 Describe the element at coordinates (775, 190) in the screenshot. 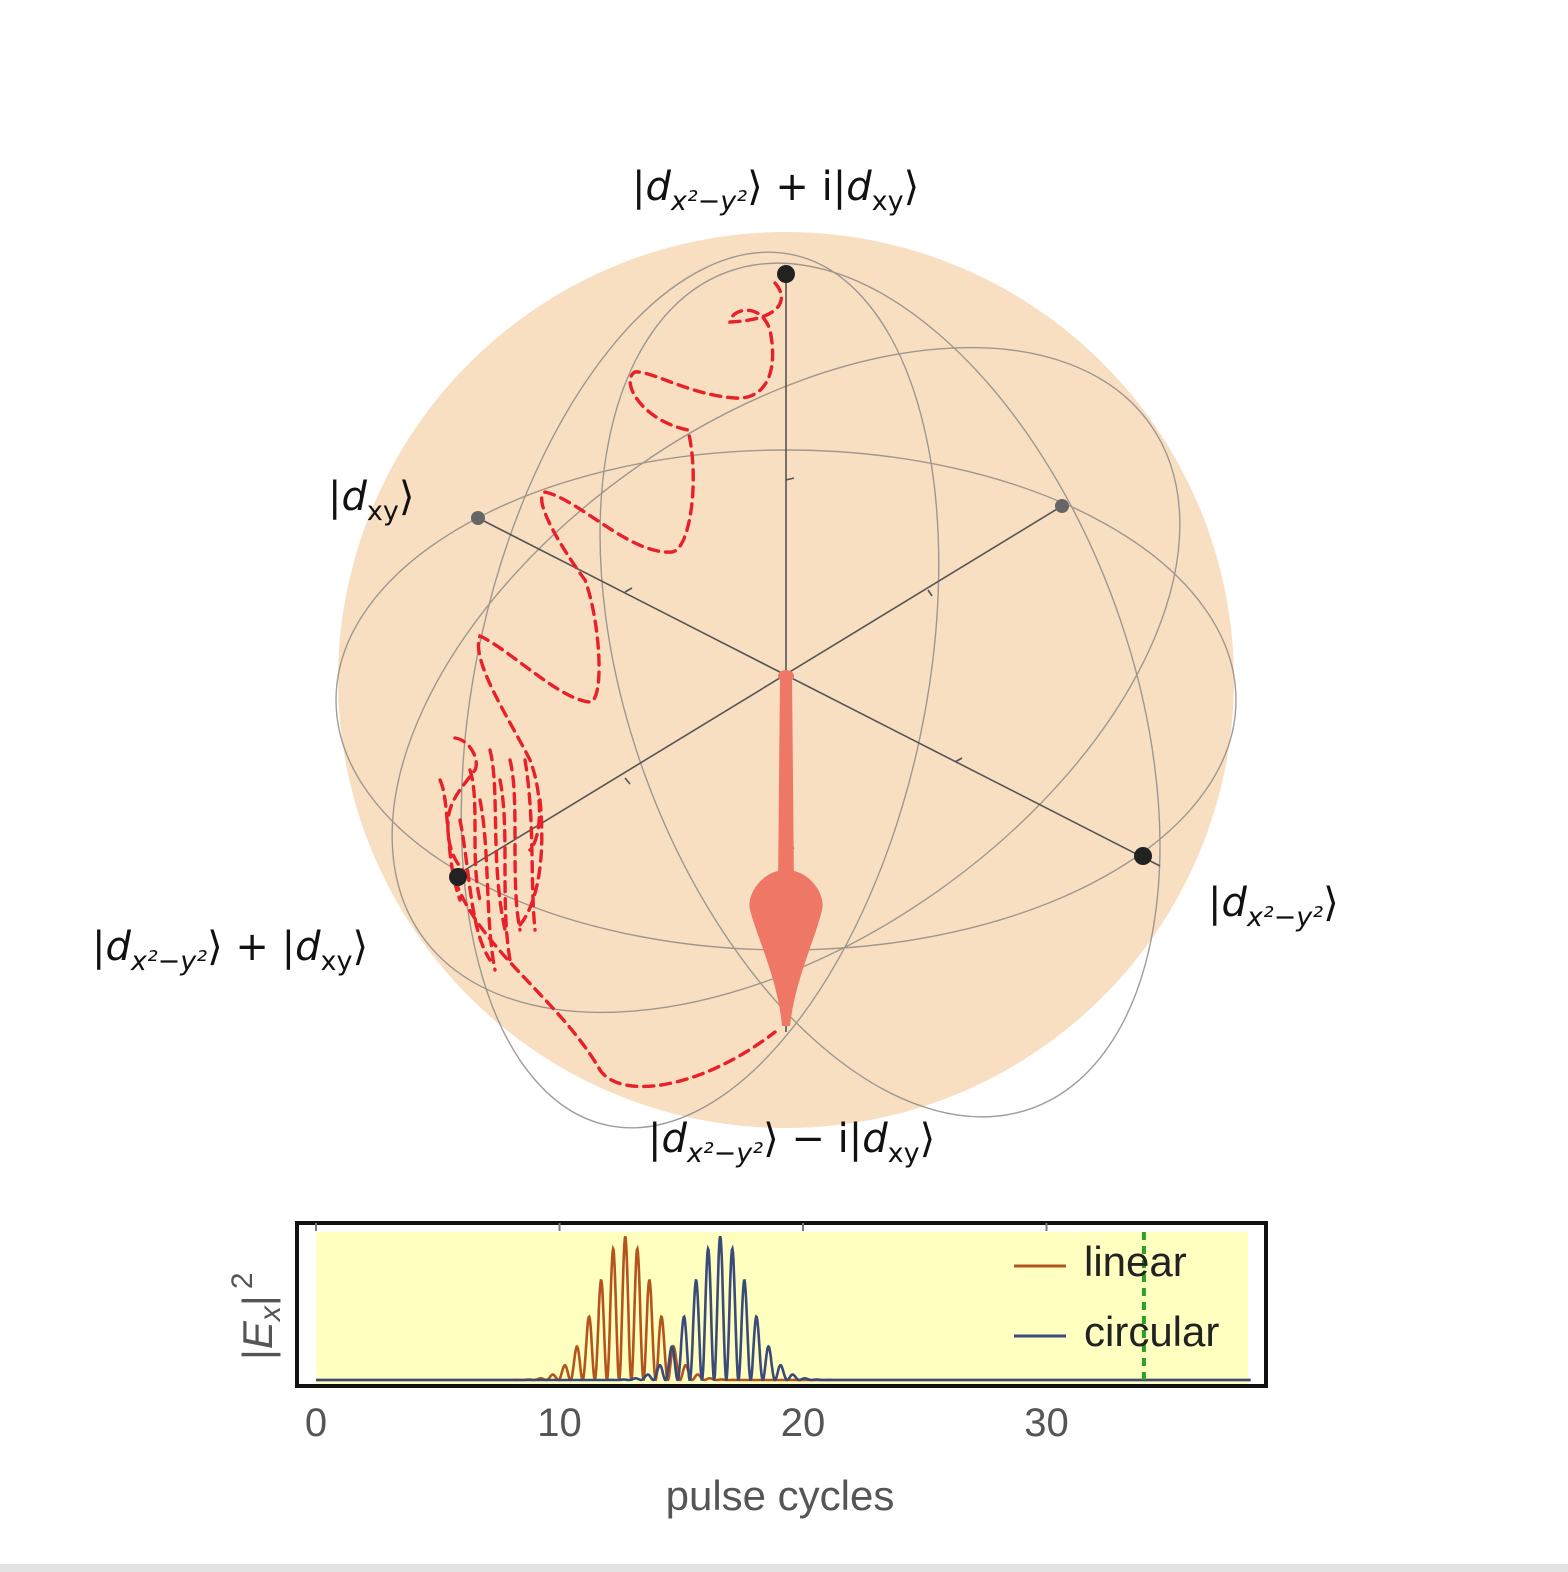

I see `label-top: |dx²−y²⟩ + i|dxy⟩` at that location.